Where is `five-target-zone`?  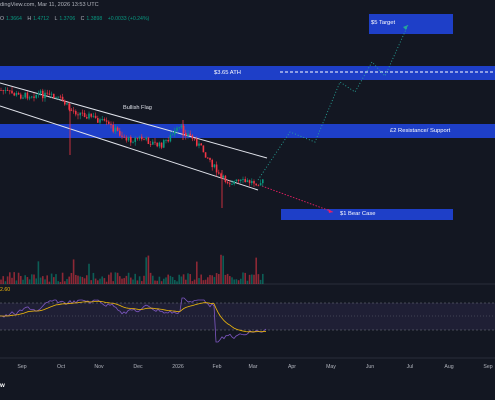 five-target-zone is located at coordinates (411, 24).